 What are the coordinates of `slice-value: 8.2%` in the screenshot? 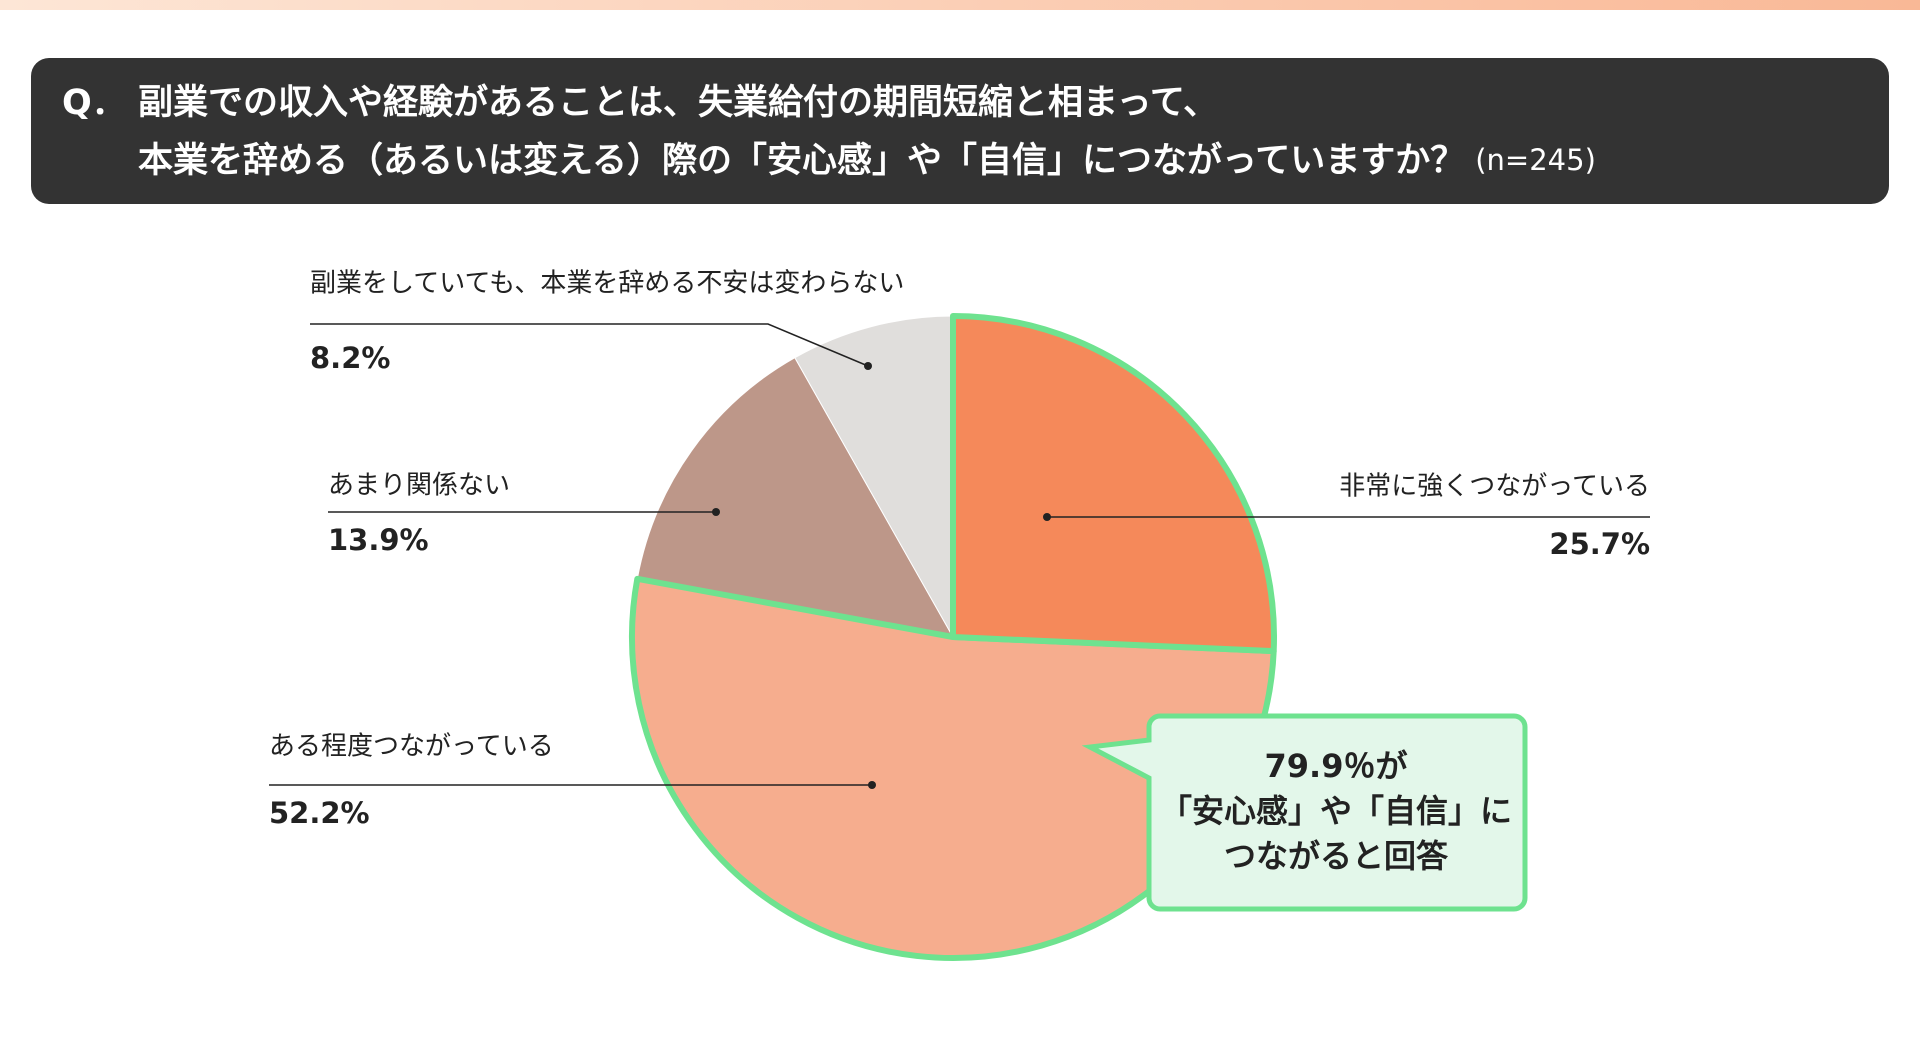 It's located at (350, 358).